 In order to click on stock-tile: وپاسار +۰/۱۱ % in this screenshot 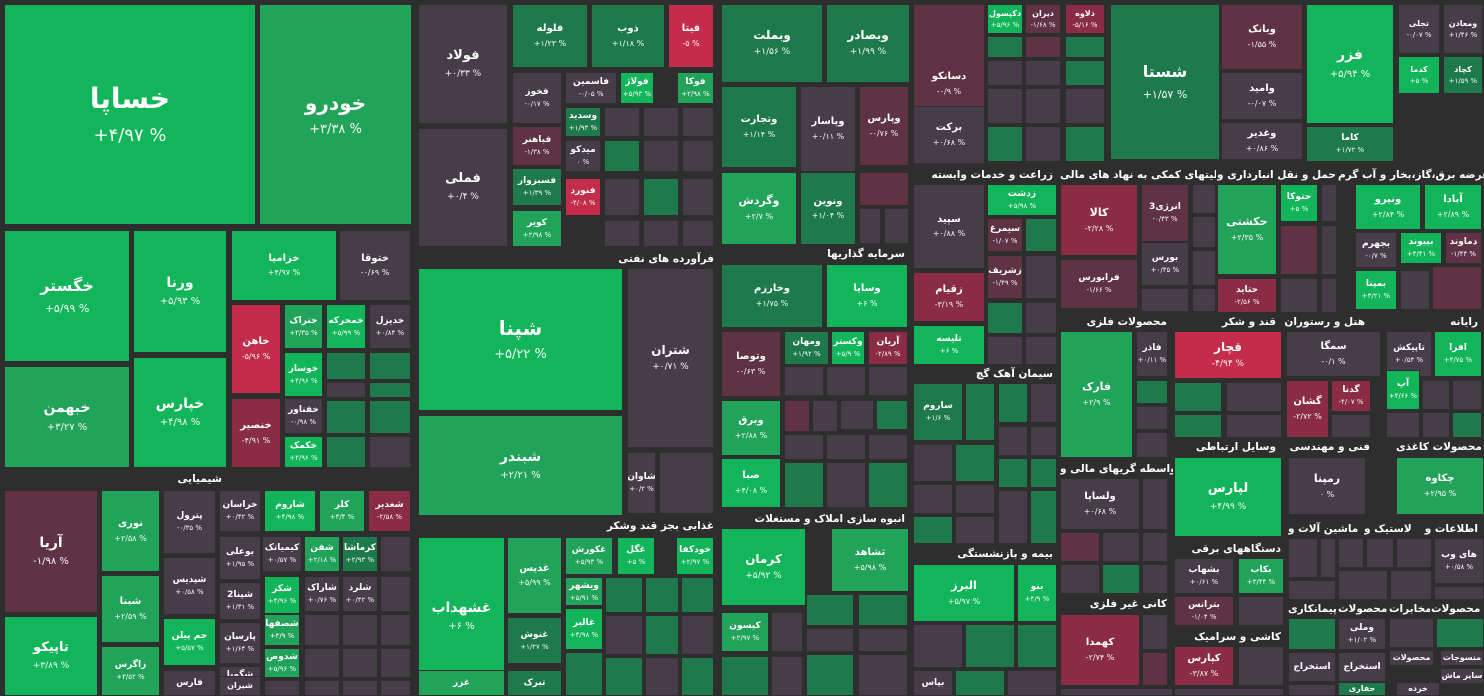, I will do `click(828, 129)`.